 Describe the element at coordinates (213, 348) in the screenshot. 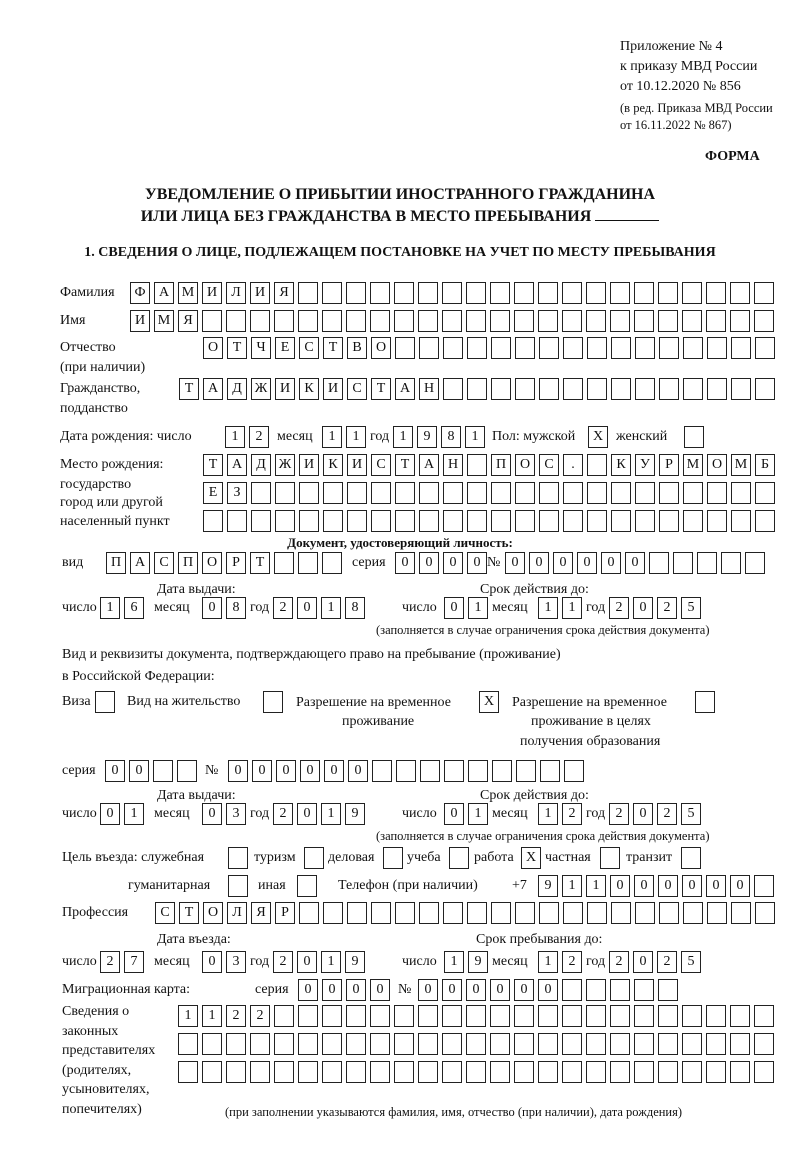

I see `patronymic-box: О` at that location.